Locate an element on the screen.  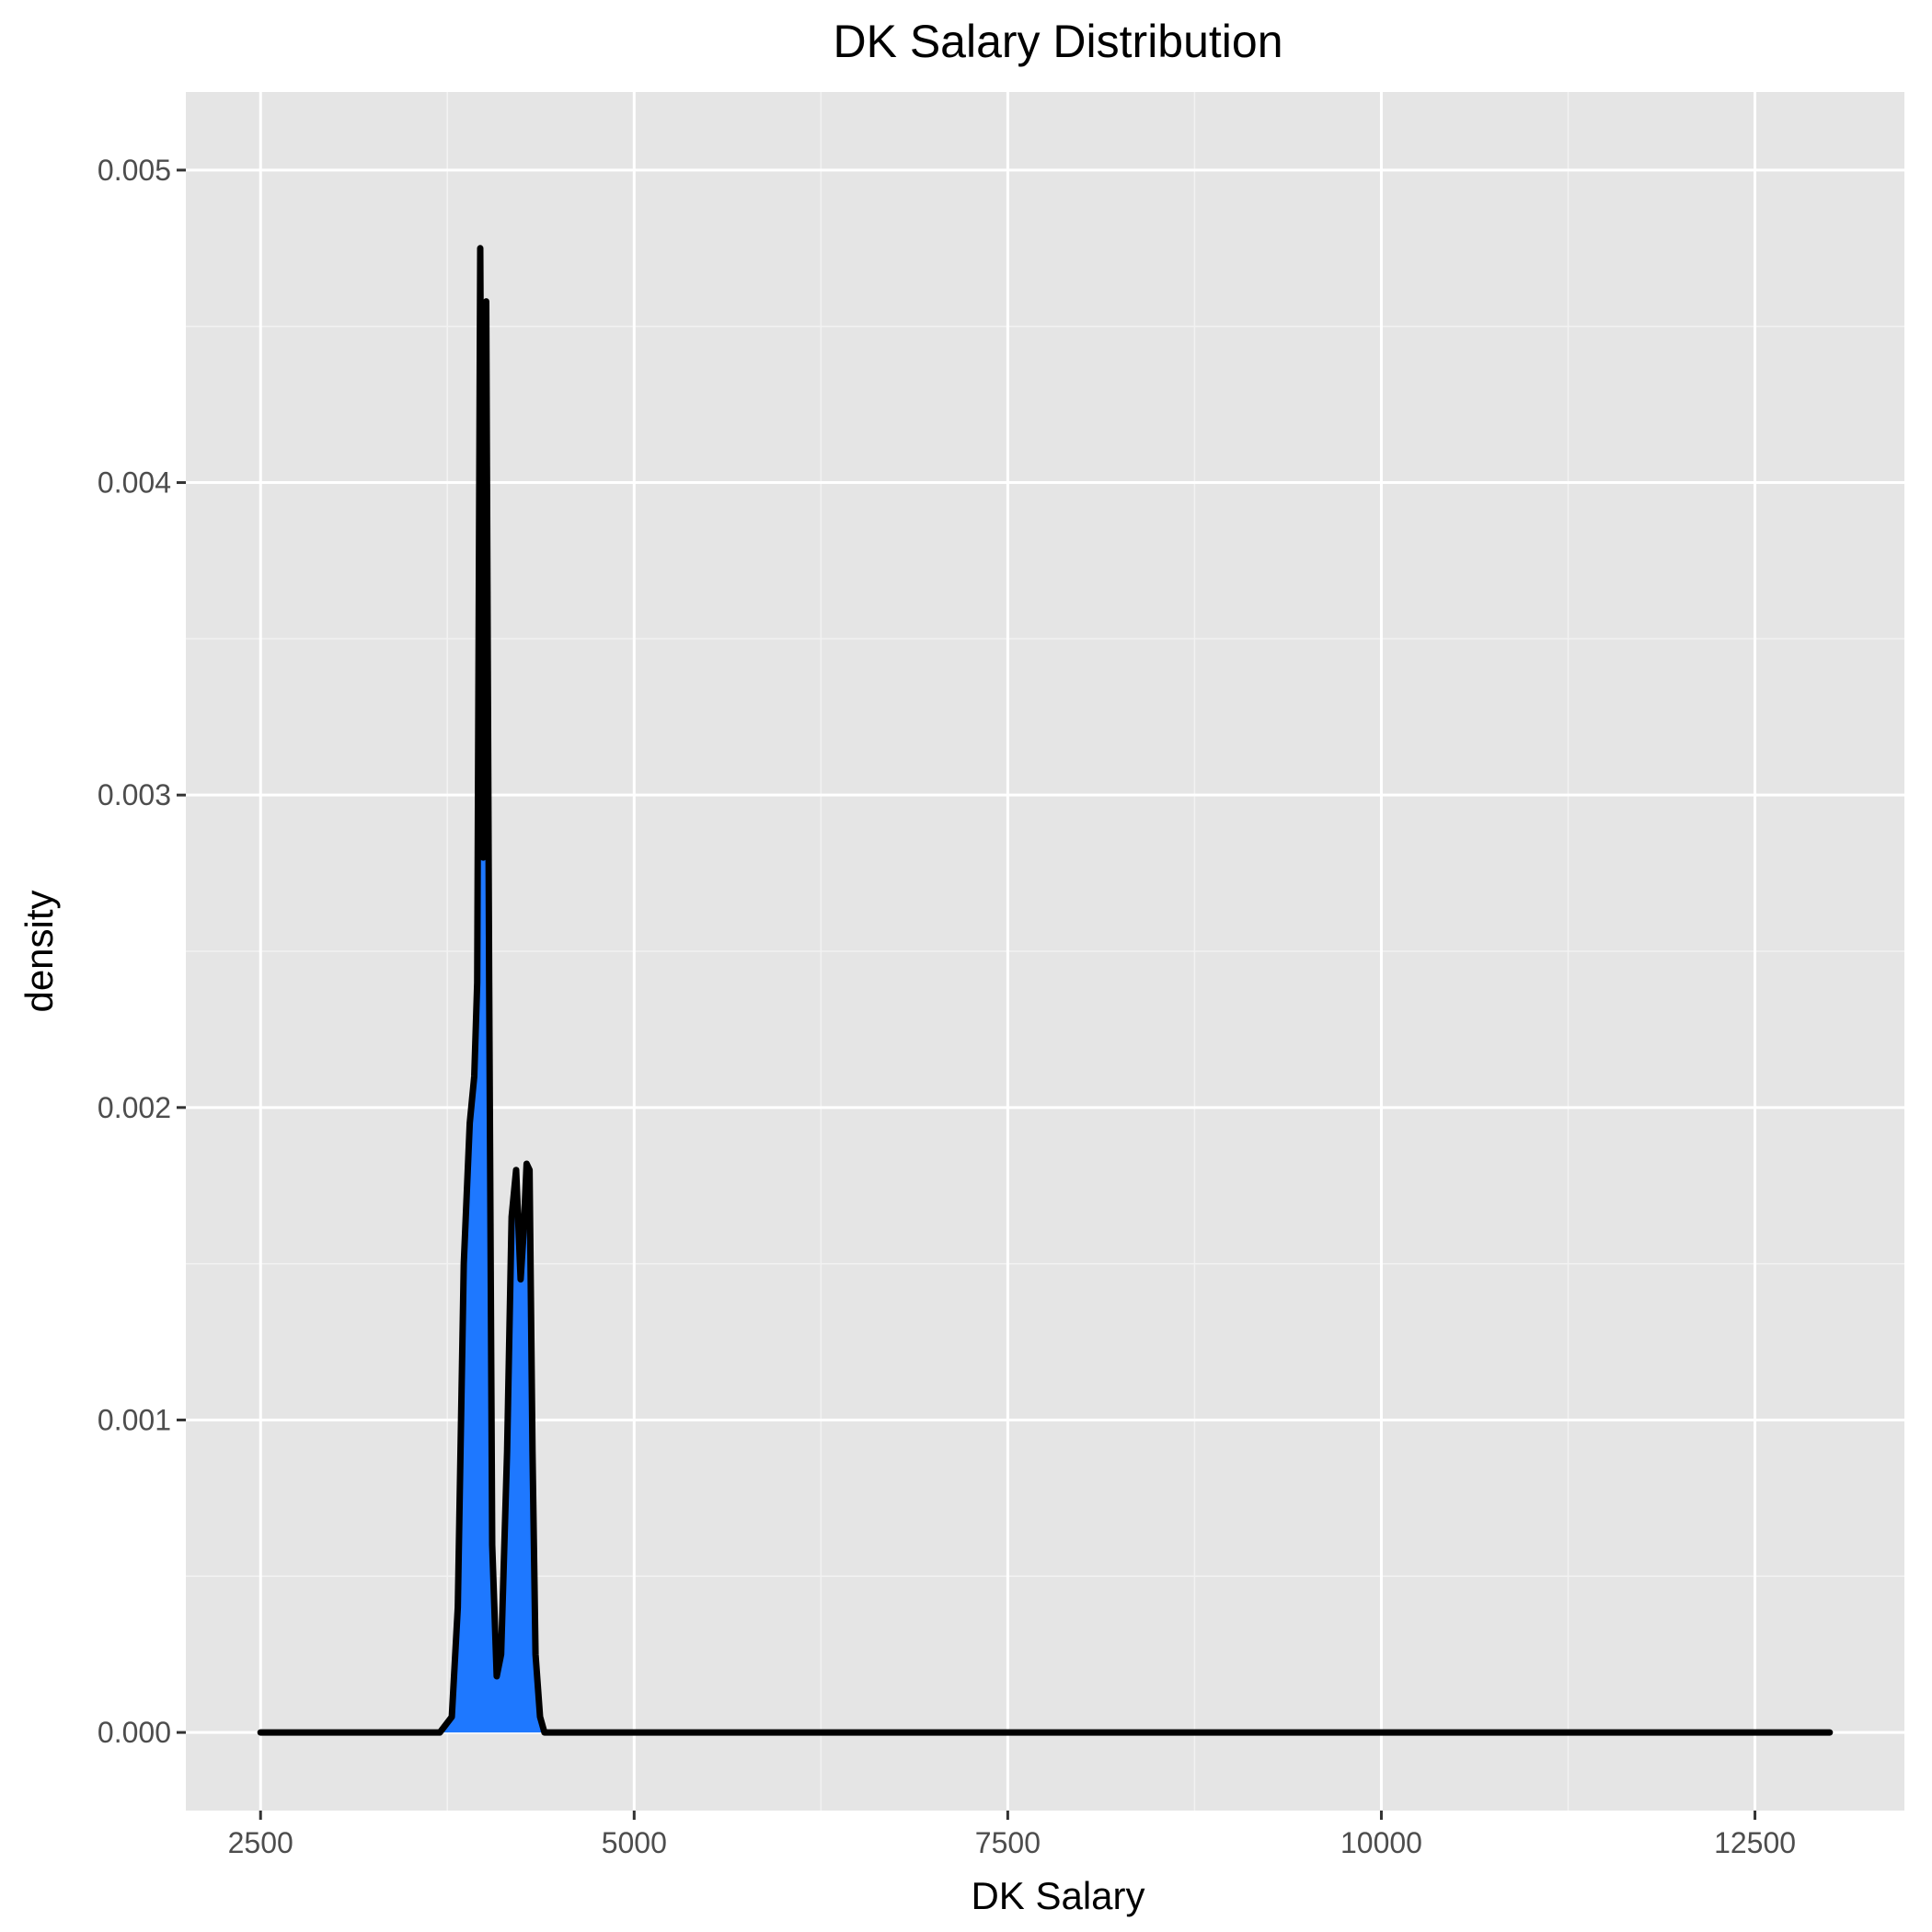
y-tick-label: 0.003 is located at coordinates (134, 794).